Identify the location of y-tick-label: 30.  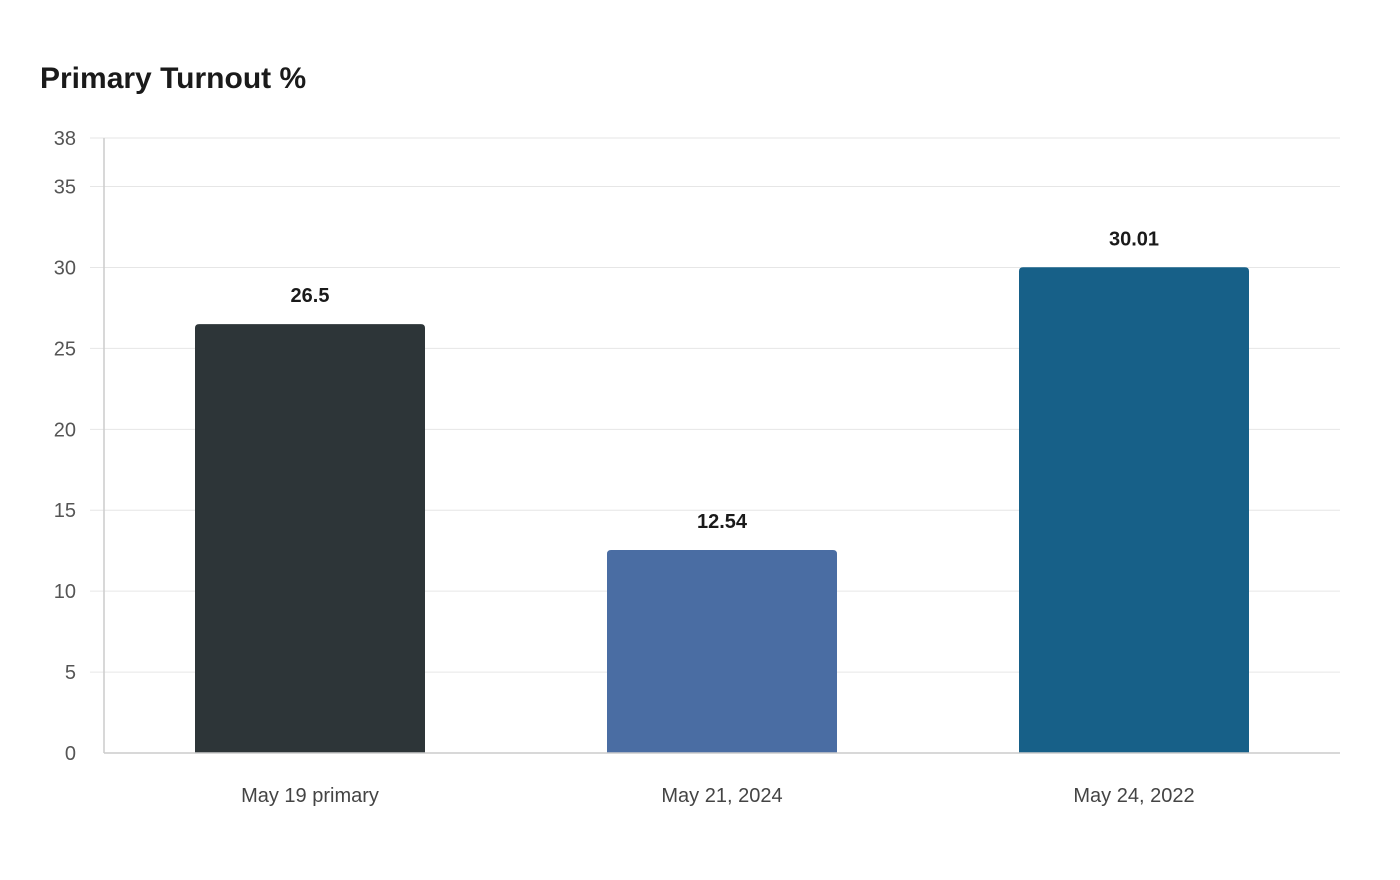
(65, 268).